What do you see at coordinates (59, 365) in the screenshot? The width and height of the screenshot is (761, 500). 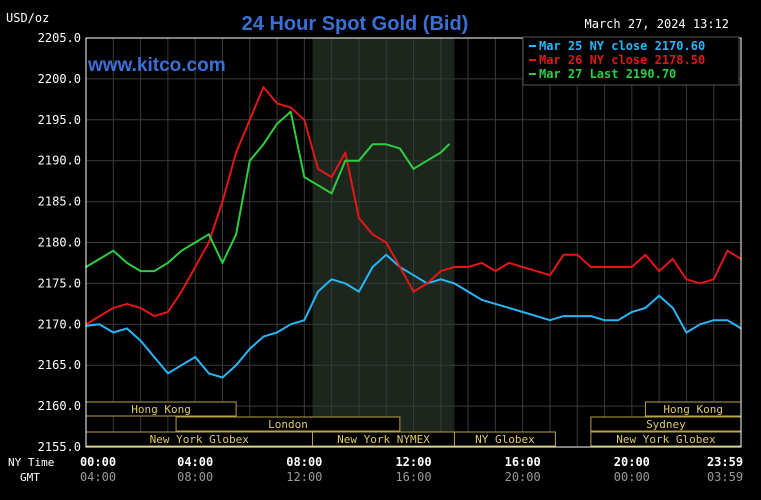 I see `y-tick-label: 2165.0` at bounding box center [59, 365].